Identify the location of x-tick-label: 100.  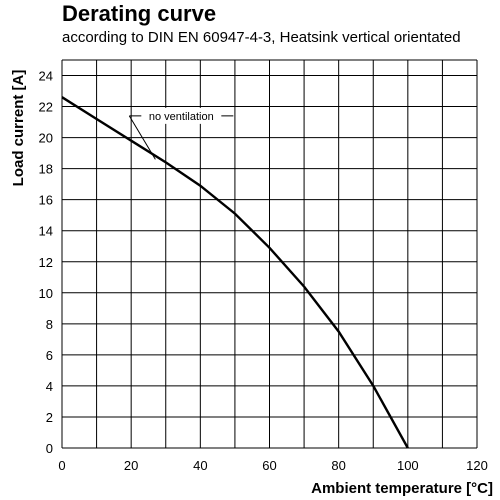
(408, 465).